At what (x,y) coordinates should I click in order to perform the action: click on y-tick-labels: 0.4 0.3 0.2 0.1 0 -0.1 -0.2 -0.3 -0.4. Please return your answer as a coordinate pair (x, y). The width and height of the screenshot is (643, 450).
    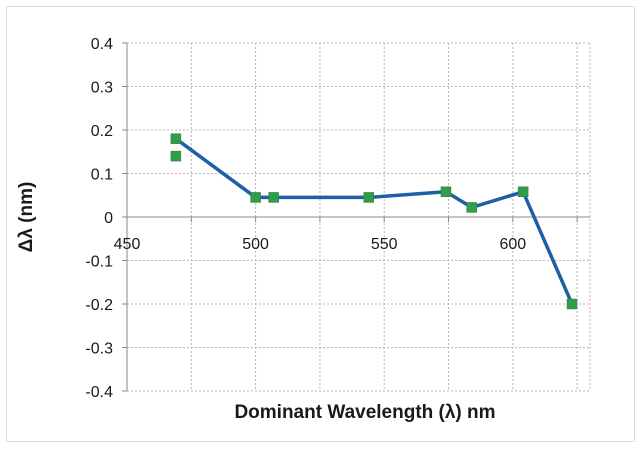
    Looking at the image, I should click on (99, 218).